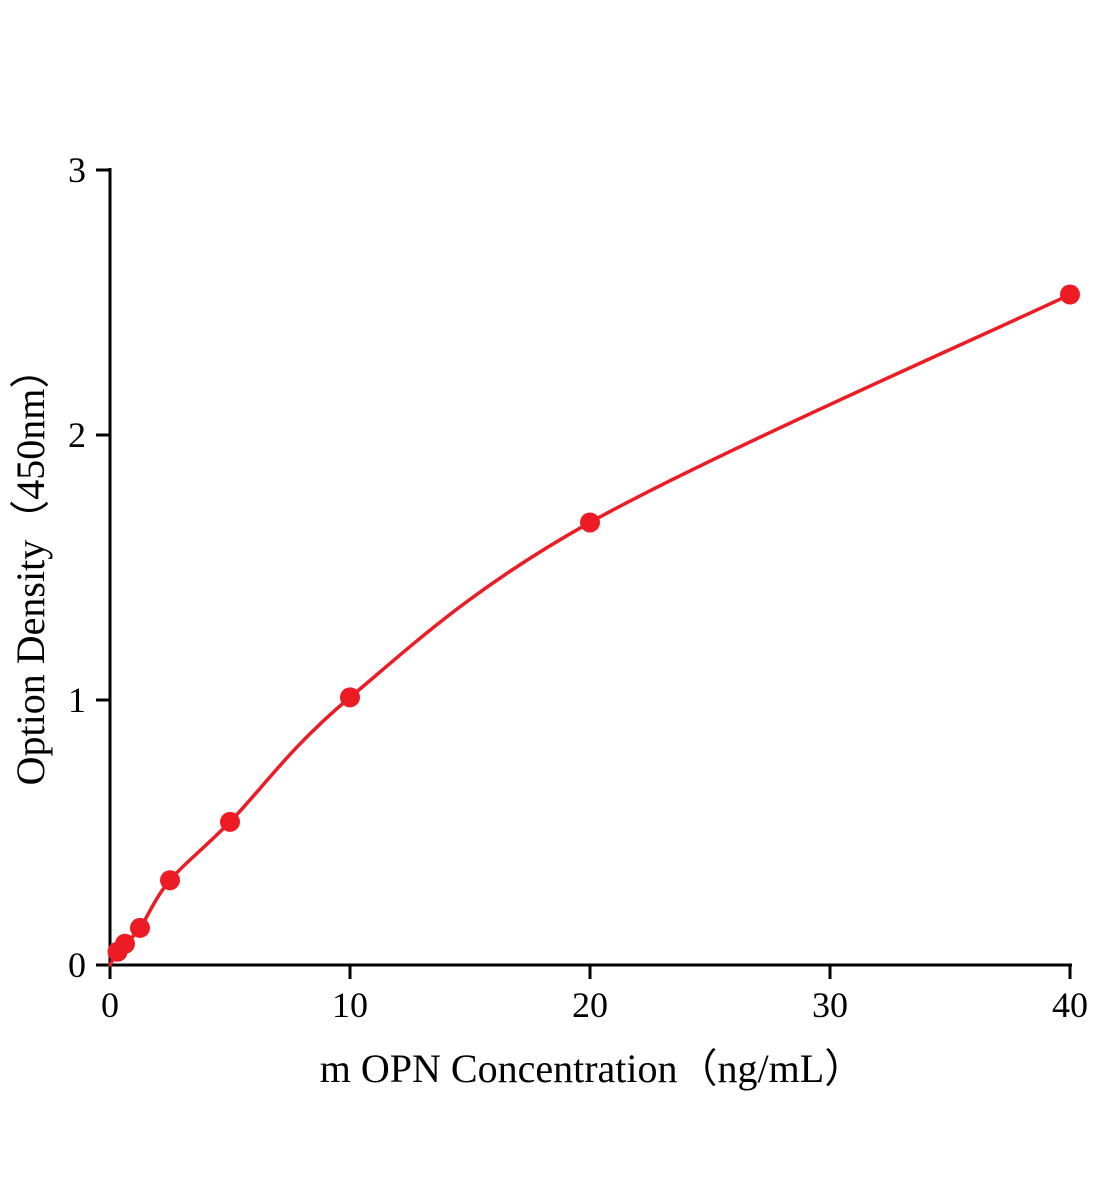  What do you see at coordinates (590, 1005) in the screenshot?
I see `x-tick-label: 20` at bounding box center [590, 1005].